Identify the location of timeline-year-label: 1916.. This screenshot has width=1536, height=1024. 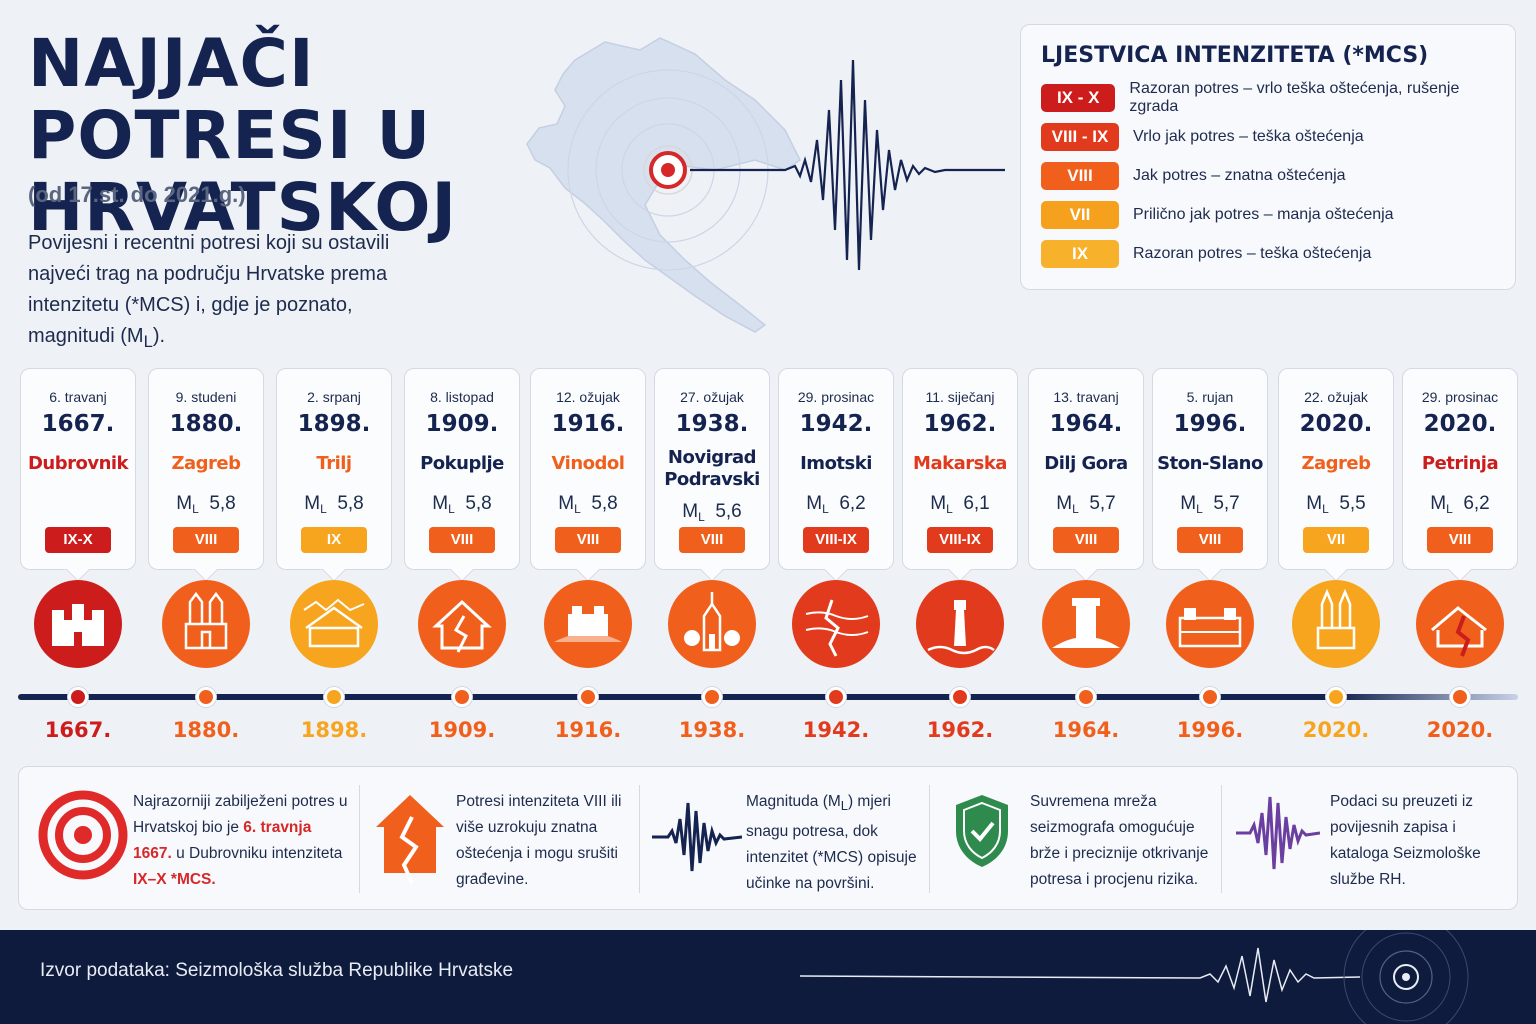
(588, 730).